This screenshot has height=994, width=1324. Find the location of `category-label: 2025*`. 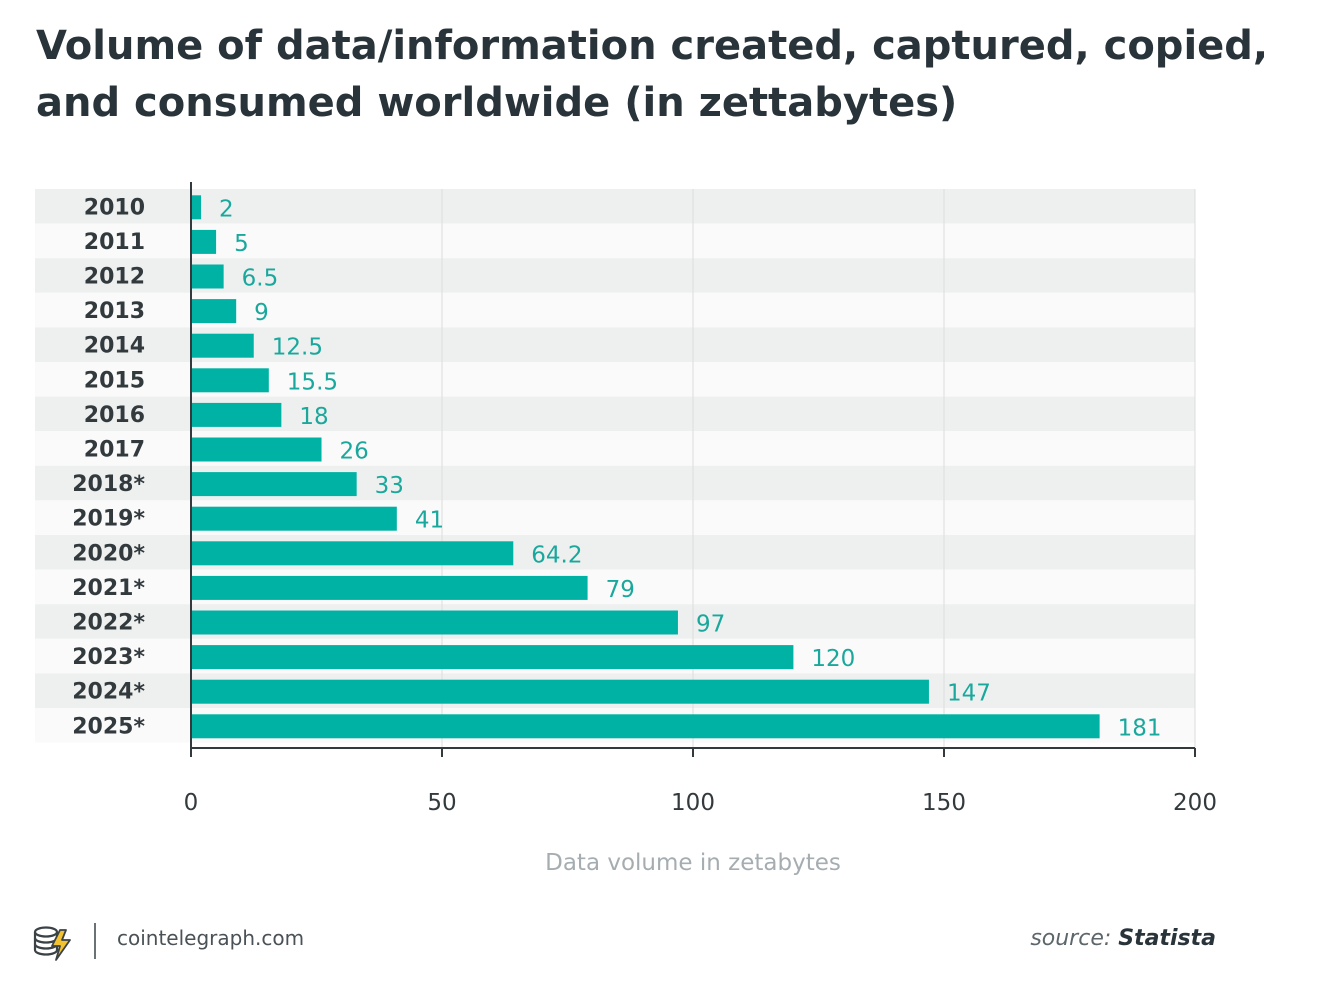

category-label: 2025* is located at coordinates (108, 726).